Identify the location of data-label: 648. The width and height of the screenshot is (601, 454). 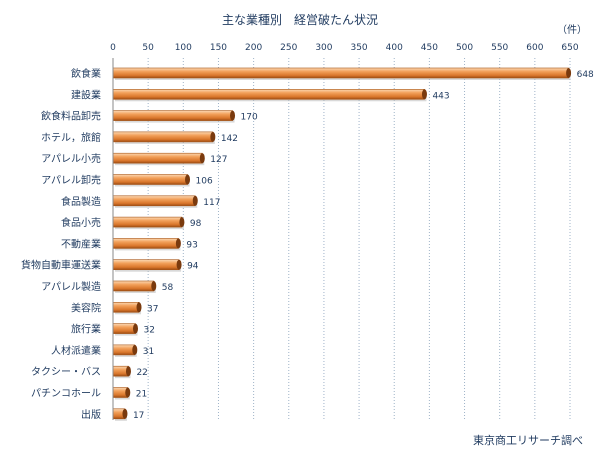
(585, 75).